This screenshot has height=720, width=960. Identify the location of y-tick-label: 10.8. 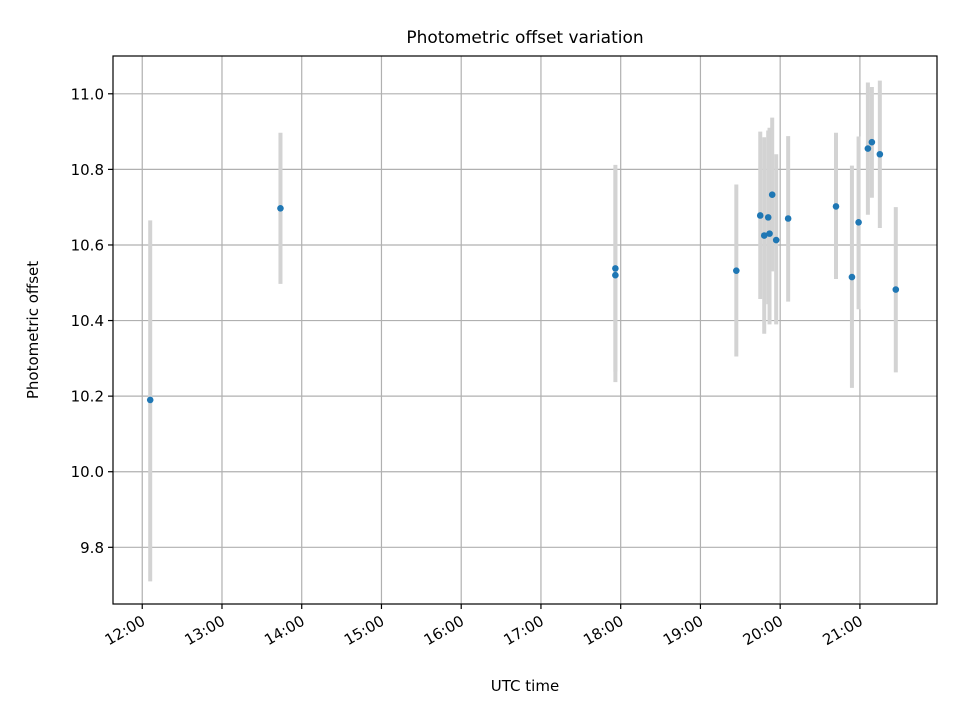
(87, 170).